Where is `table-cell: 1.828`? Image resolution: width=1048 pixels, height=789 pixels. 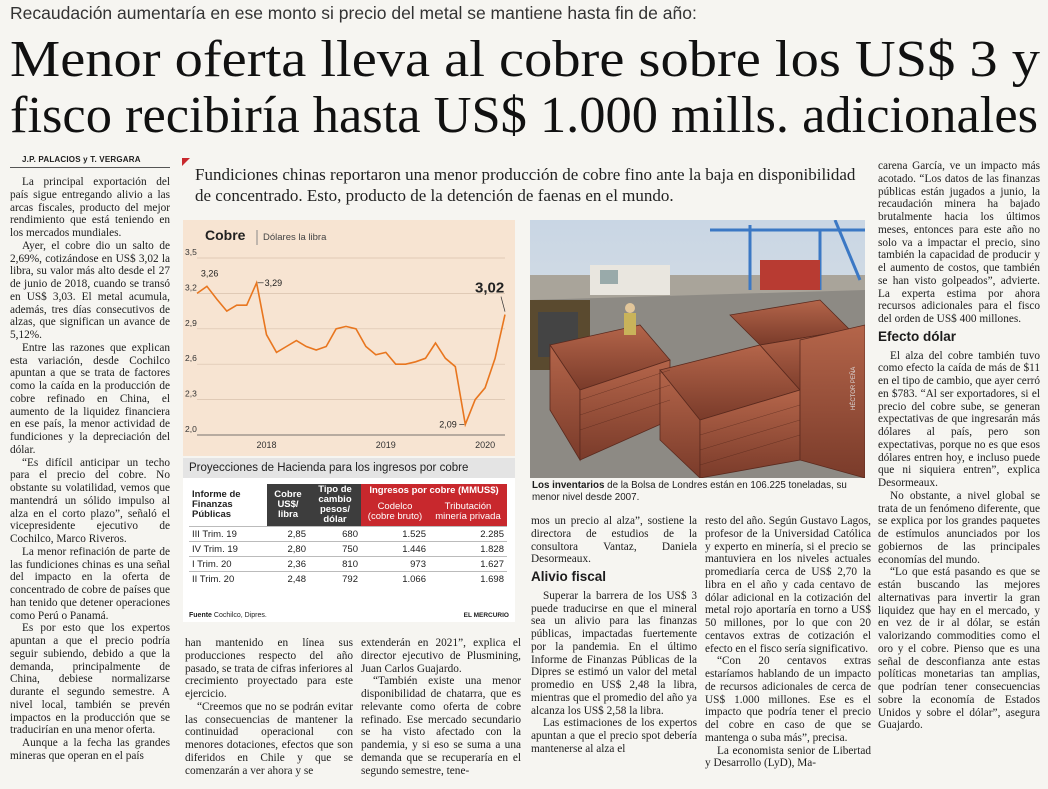
table-cell: 1.828 is located at coordinates (468, 549).